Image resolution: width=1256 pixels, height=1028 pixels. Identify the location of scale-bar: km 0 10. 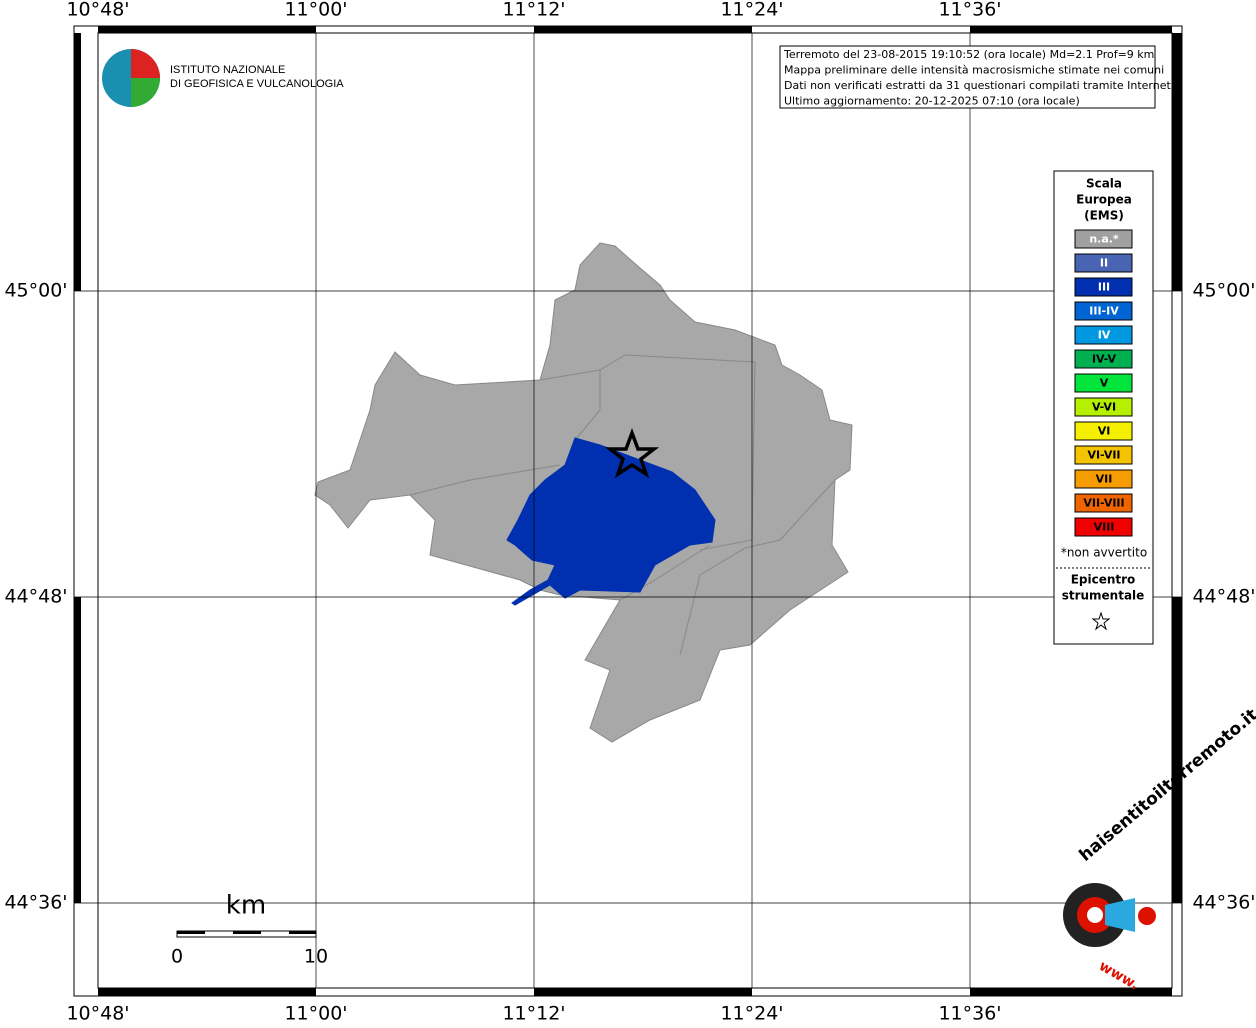
(249, 929).